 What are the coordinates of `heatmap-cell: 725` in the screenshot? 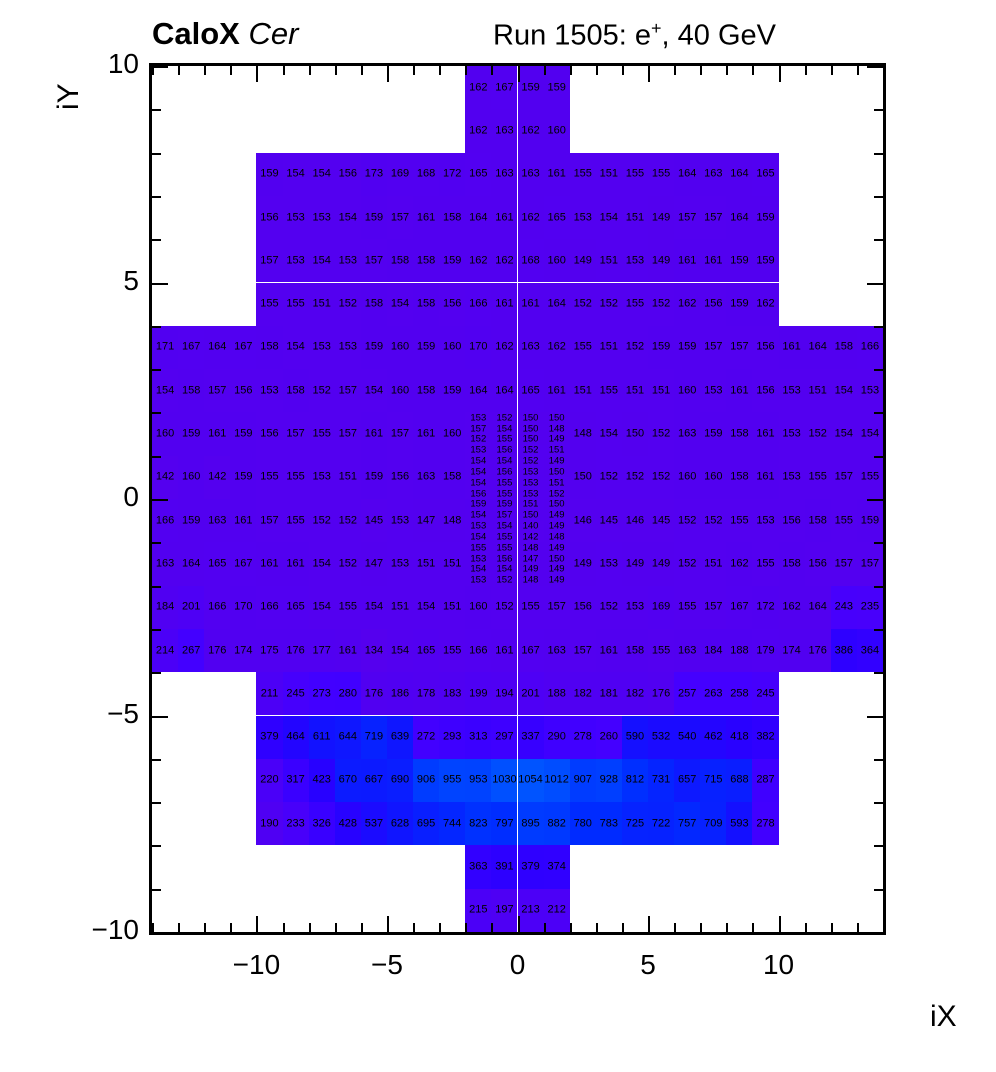 It's located at (635, 824).